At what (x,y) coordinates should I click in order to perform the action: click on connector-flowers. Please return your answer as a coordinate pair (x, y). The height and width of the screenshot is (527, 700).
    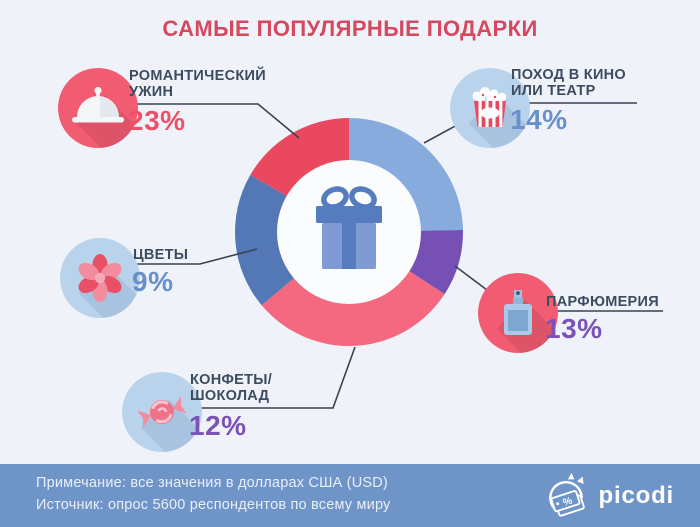
    Looking at the image, I should click on (195, 256).